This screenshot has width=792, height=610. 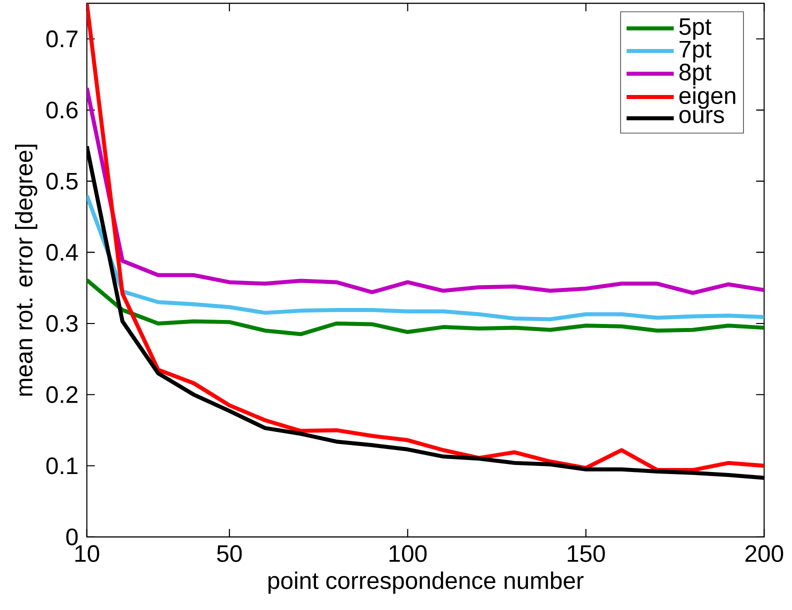 What do you see at coordinates (426, 583) in the screenshot?
I see `x-axis-title: point correspondence number` at bounding box center [426, 583].